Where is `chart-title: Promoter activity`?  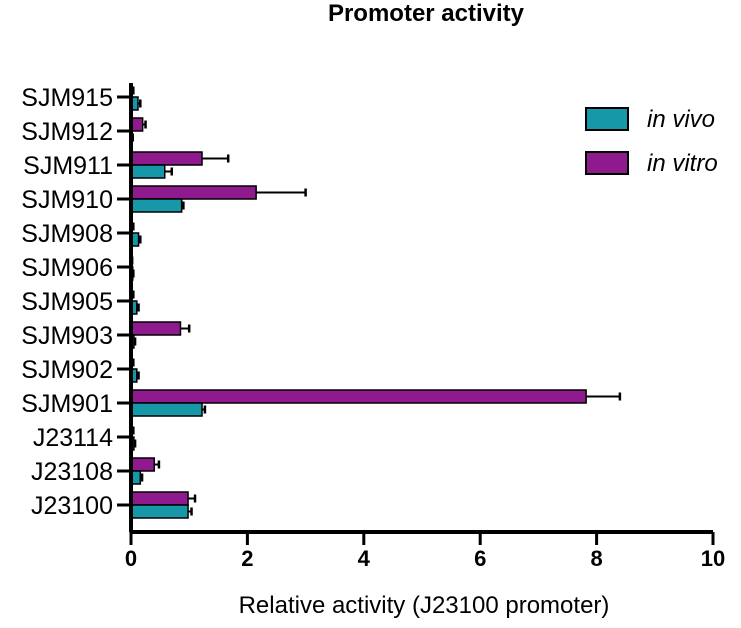 chart-title: Promoter activity is located at coordinates (426, 13).